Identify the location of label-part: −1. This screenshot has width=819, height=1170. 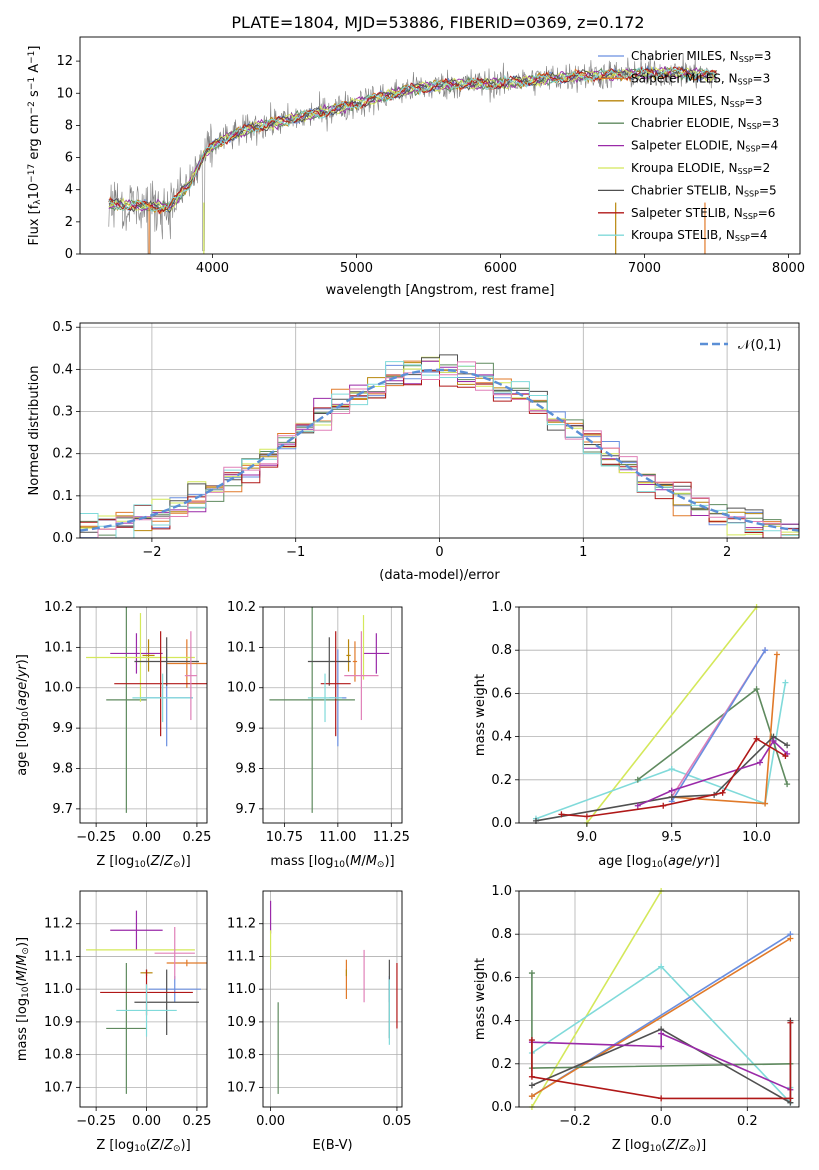
(32, 83).